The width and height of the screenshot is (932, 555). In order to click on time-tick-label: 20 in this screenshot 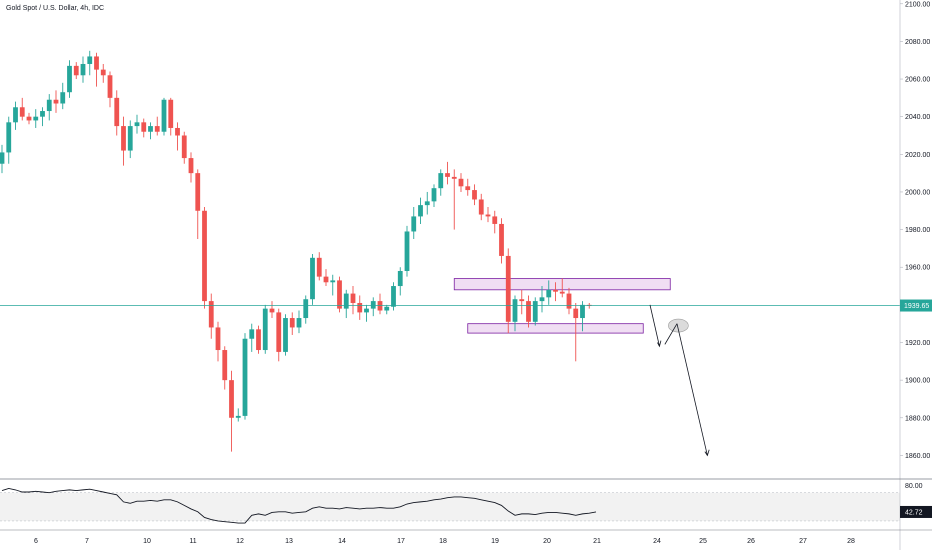, I will do `click(547, 541)`.